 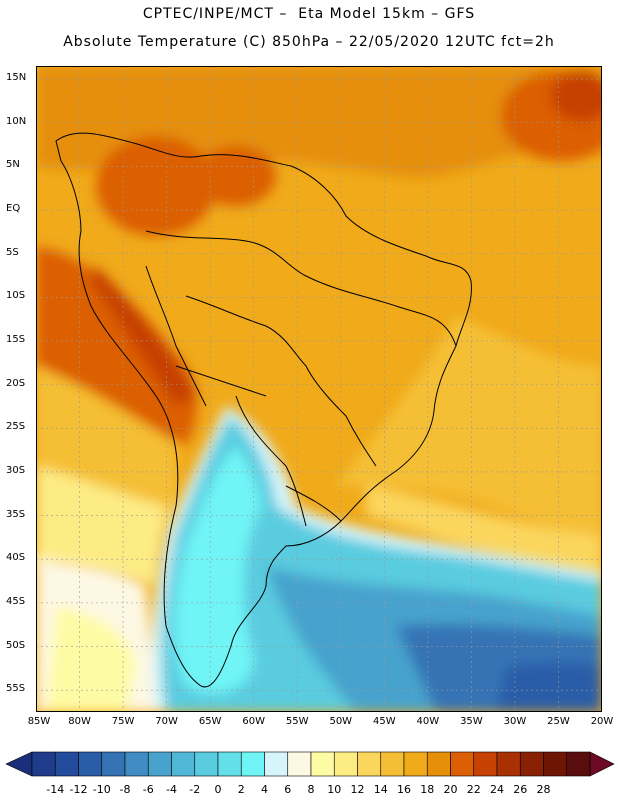 What do you see at coordinates (123, 721) in the screenshot?
I see `lon-label: 75W` at bounding box center [123, 721].